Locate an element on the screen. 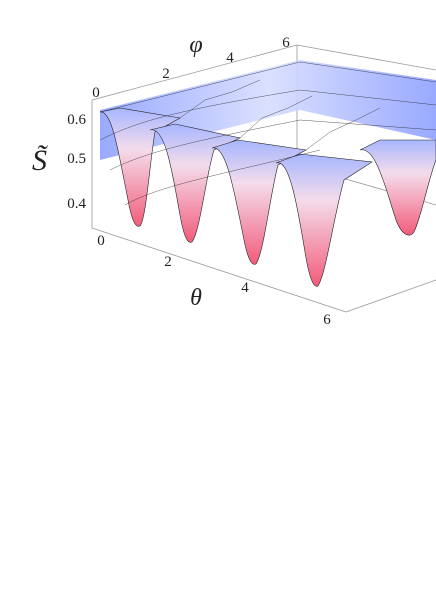 The width and height of the screenshot is (436, 616). x-tick-label: 6 is located at coordinates (327, 320).